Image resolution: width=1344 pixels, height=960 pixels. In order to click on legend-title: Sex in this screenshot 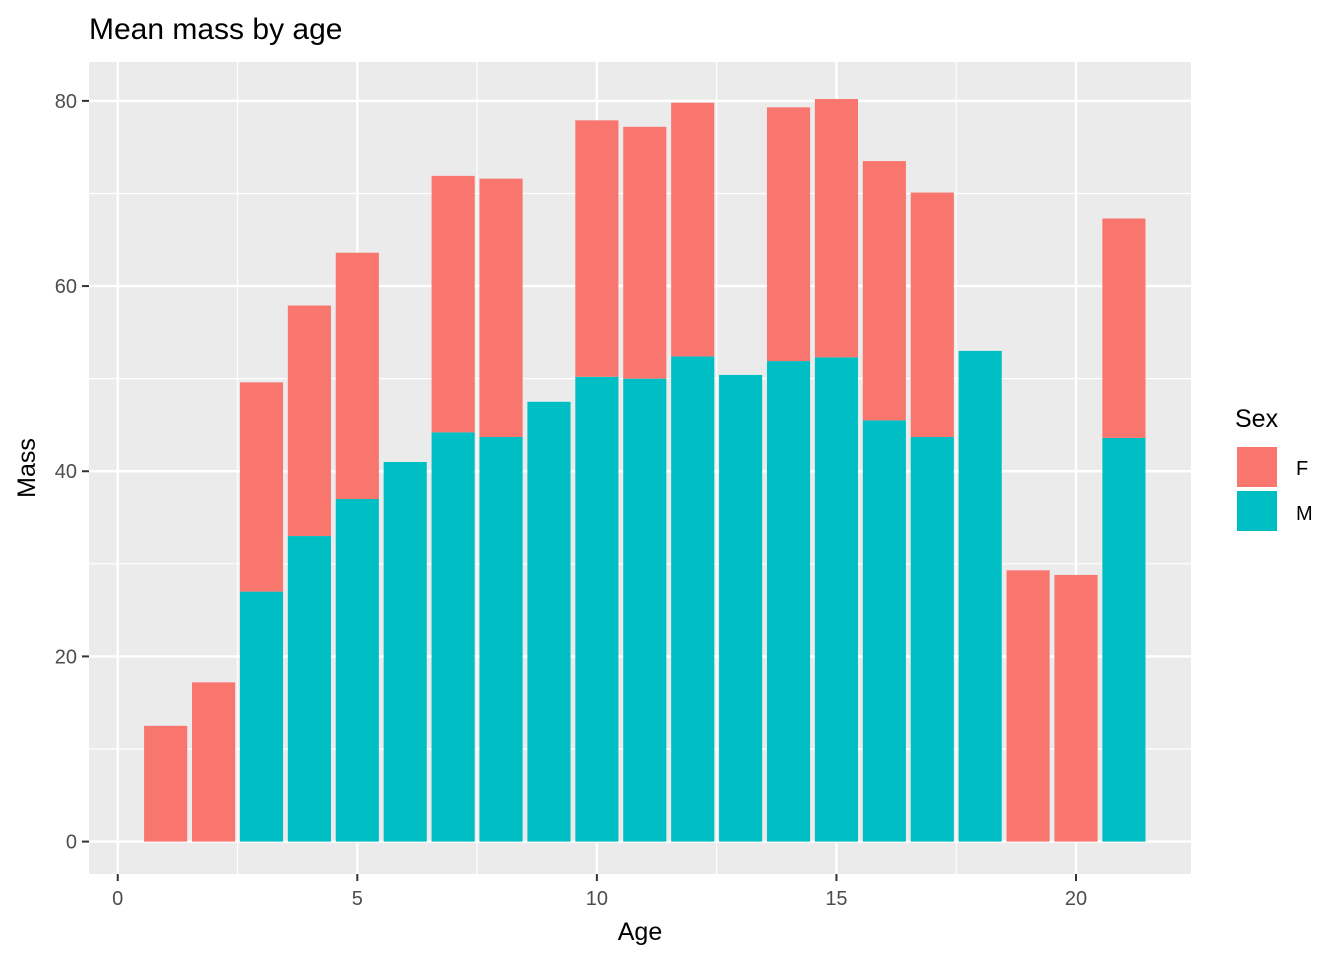, I will do `click(1257, 419)`.